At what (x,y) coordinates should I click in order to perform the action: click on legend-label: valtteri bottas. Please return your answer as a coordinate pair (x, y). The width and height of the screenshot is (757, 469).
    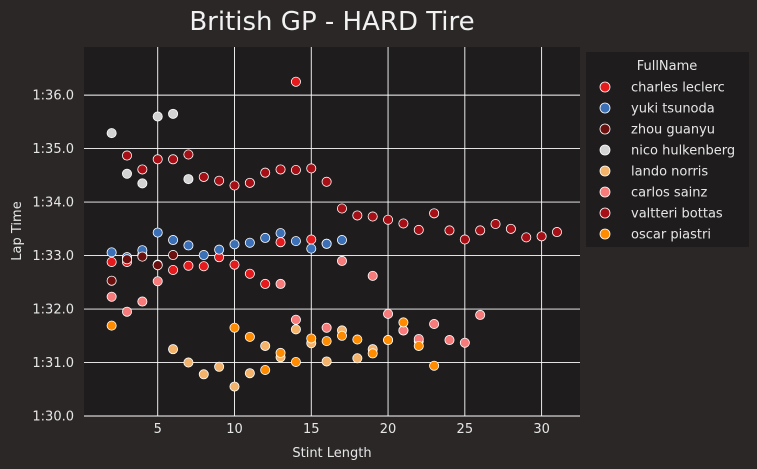
    Looking at the image, I should click on (677, 214).